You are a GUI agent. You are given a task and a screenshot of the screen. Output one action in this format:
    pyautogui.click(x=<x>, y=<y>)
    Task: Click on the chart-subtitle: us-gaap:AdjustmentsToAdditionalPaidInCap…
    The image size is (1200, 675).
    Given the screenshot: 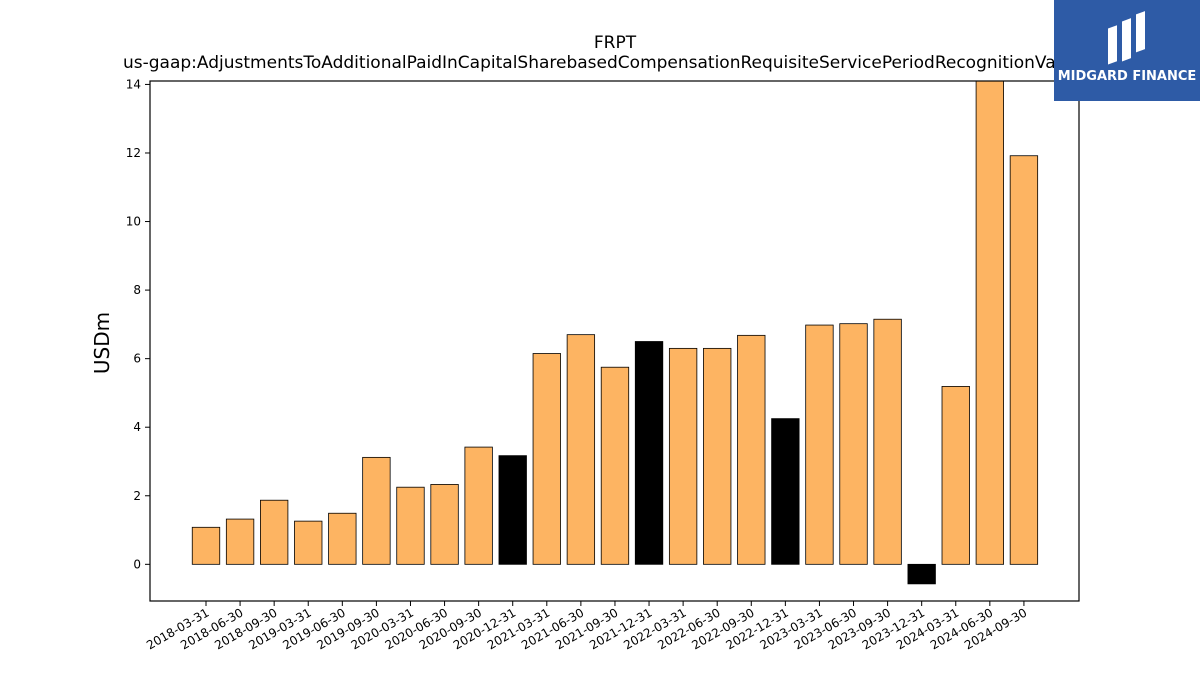 What is the action you would take?
    pyautogui.click(x=602, y=63)
    